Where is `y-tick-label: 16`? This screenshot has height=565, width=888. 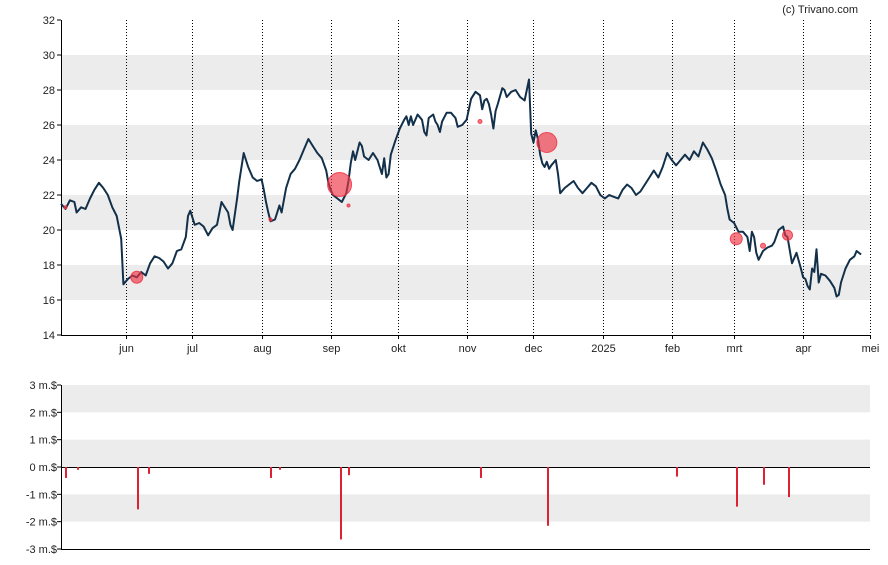 y-tick-label: 16 is located at coordinates (49, 301).